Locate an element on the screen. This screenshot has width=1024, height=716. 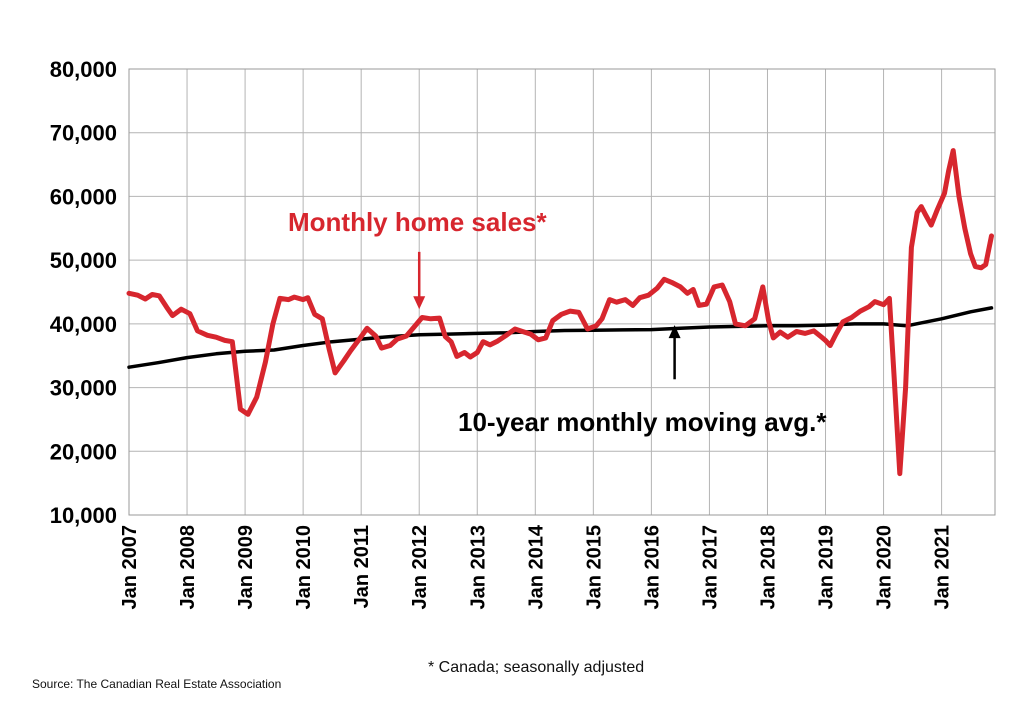
annotation-arrowhead-moving-average is located at coordinates (674, 332).